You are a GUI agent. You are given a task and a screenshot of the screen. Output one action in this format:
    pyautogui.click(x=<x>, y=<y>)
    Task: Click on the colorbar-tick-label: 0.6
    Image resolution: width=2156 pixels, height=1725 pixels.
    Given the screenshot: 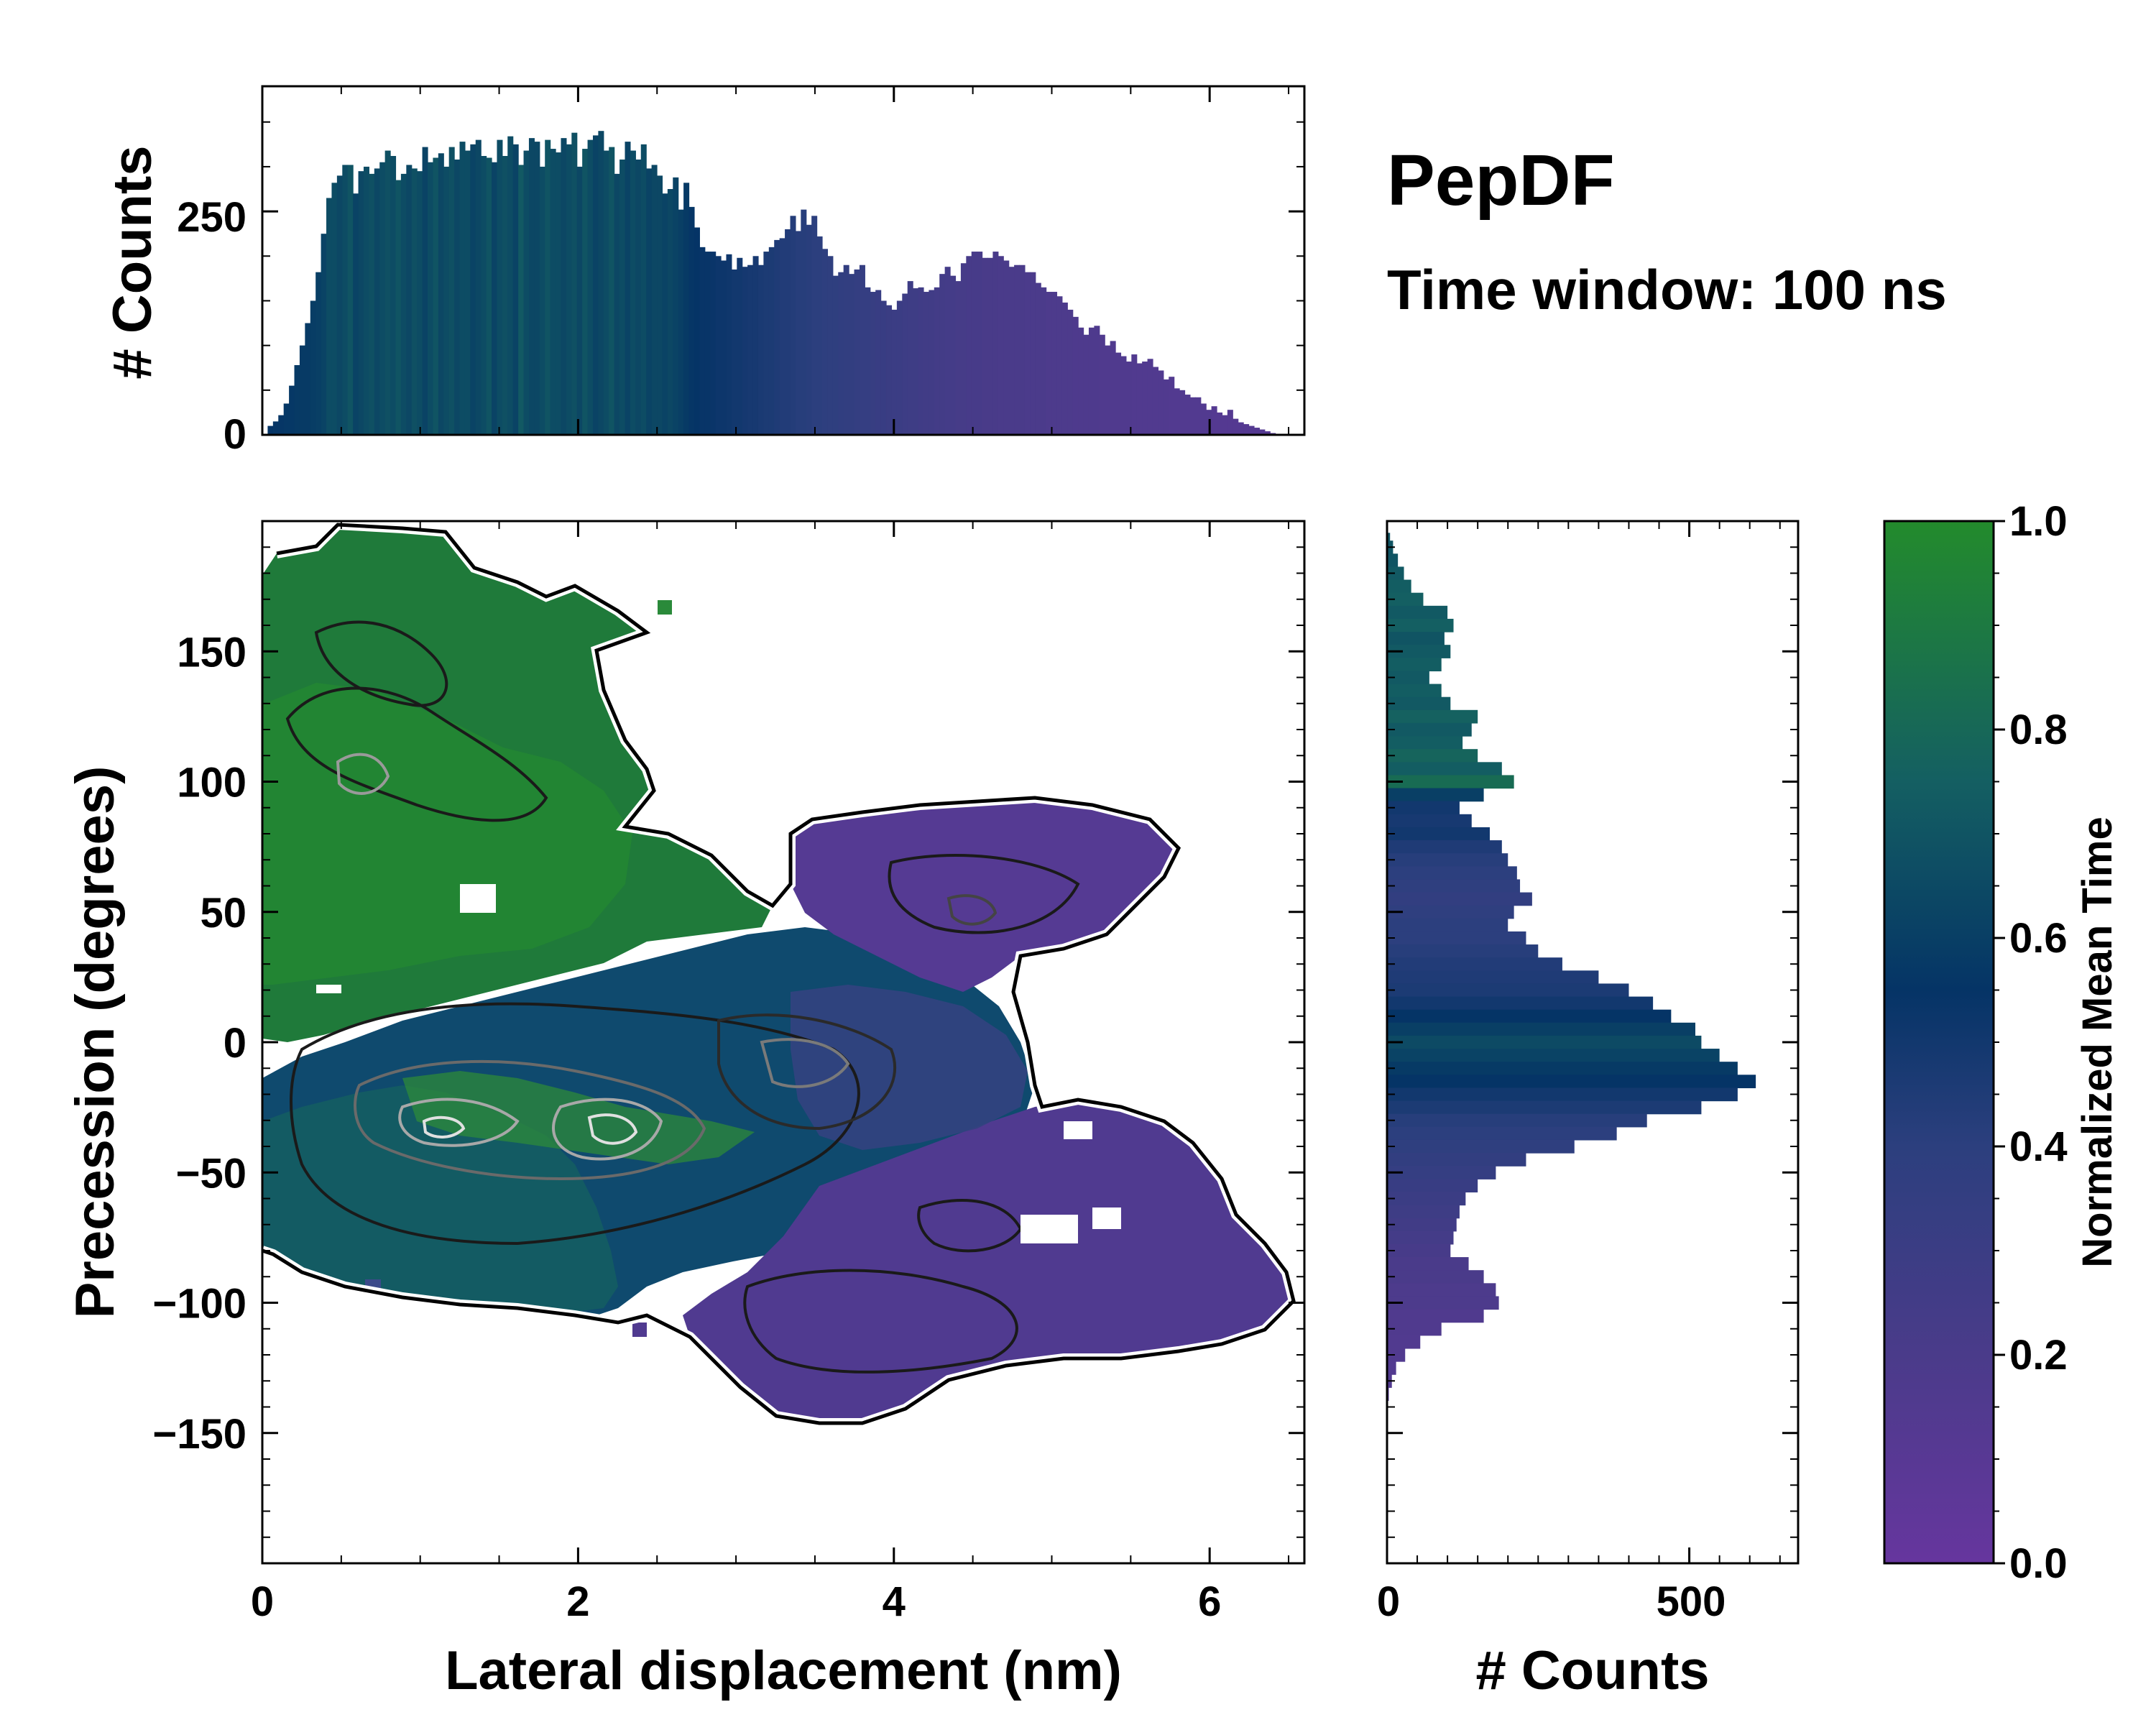 What is the action you would take?
    pyautogui.click(x=2038, y=938)
    